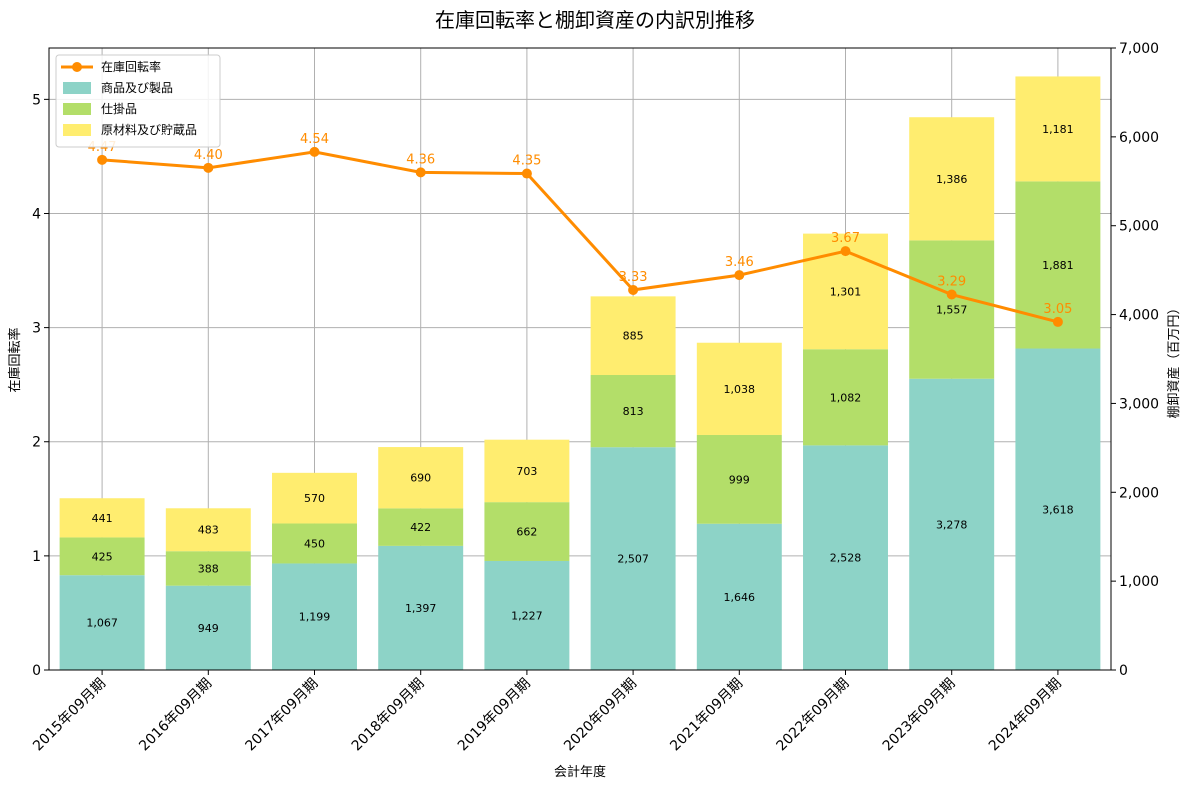  What do you see at coordinates (527, 615) in the screenshot?
I see `bar-value-label: 1,227` at bounding box center [527, 615].